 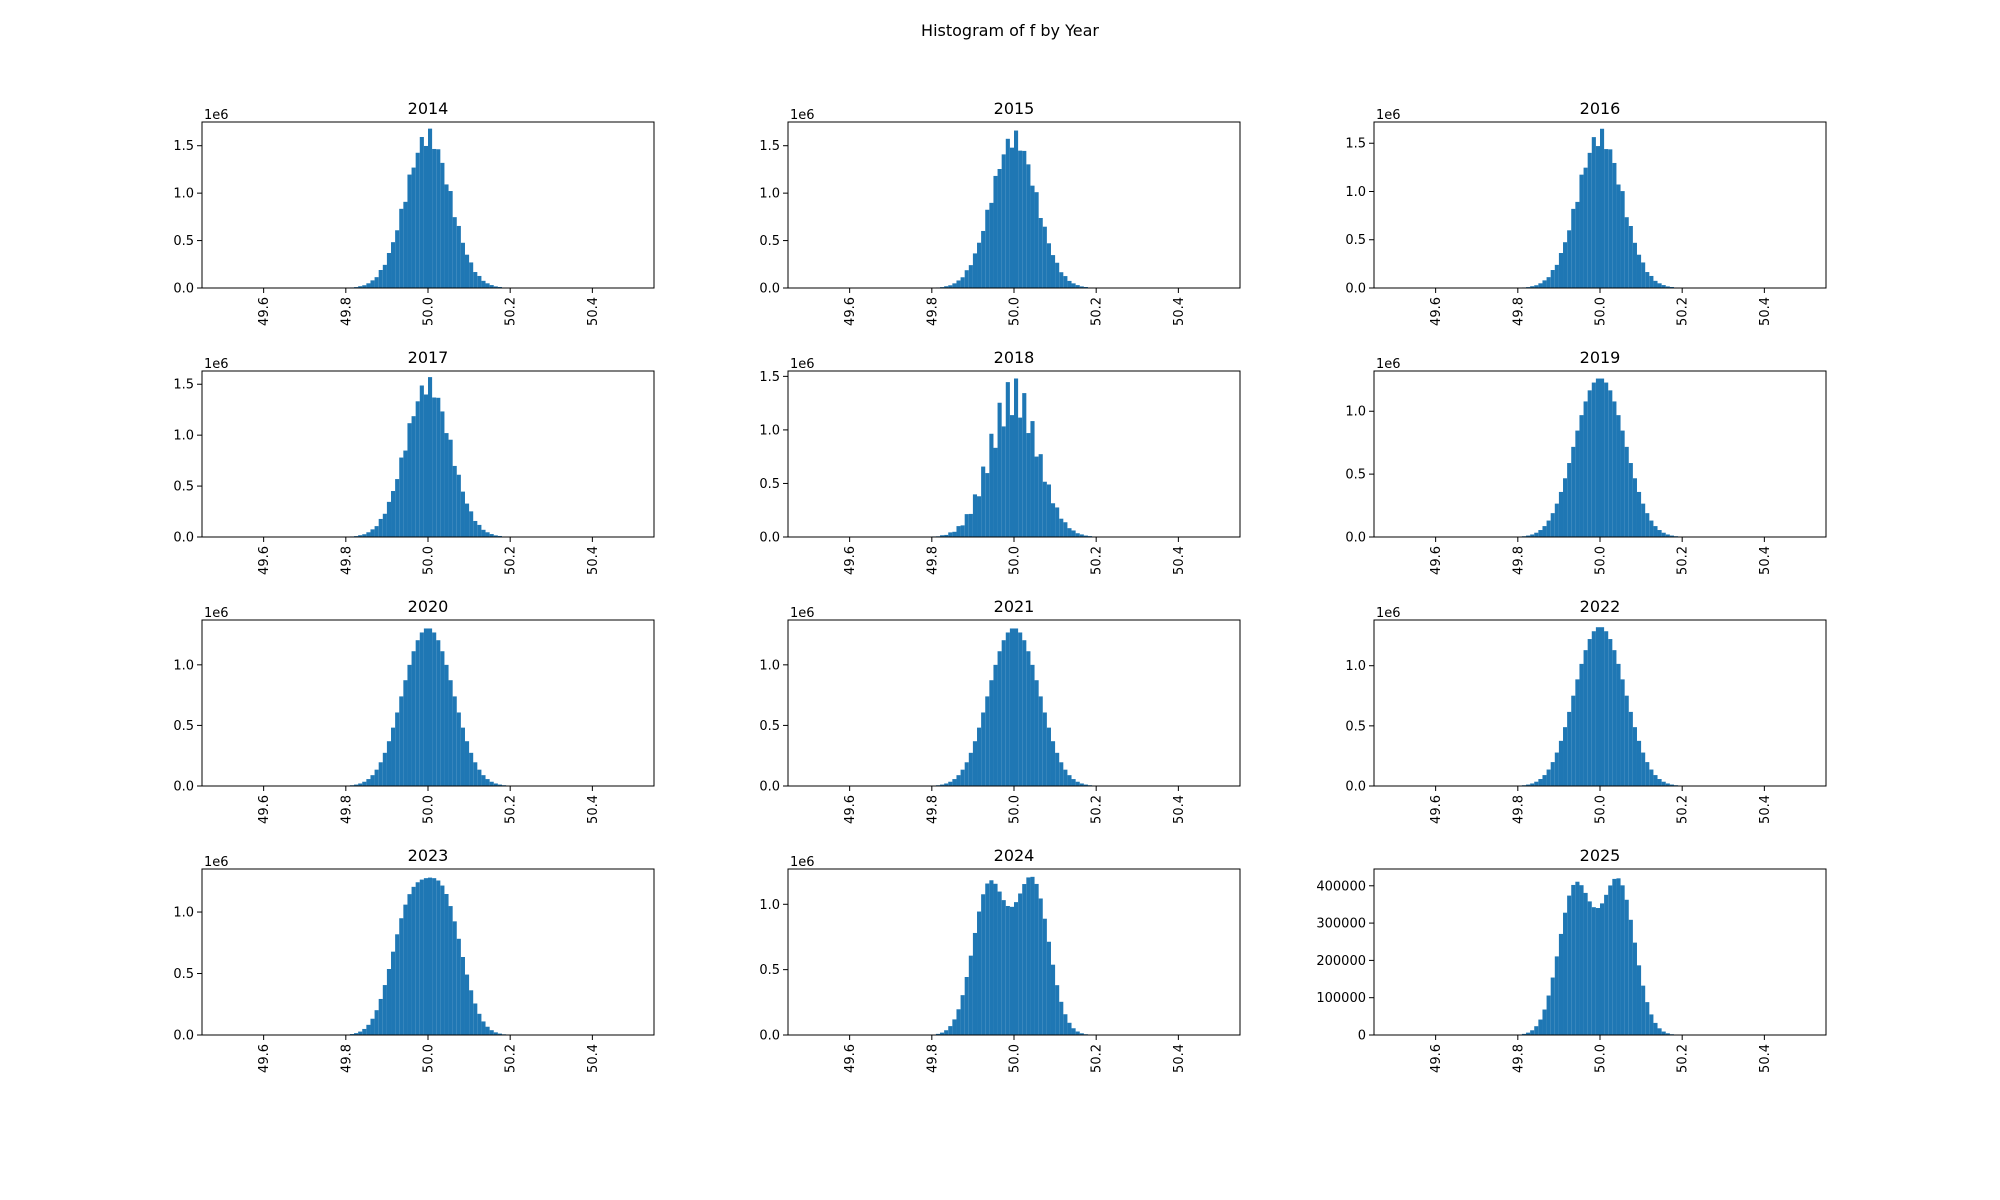 I want to click on y-offset-label: 1e6, so click(x=802, y=364).